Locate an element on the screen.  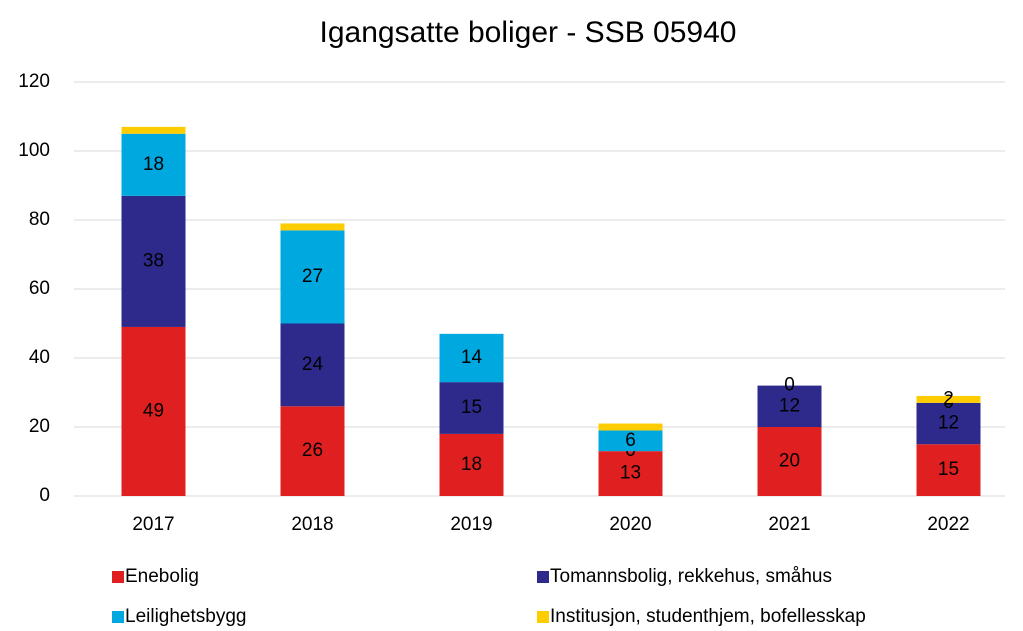
y-tick-label: 40 is located at coordinates (39, 357).